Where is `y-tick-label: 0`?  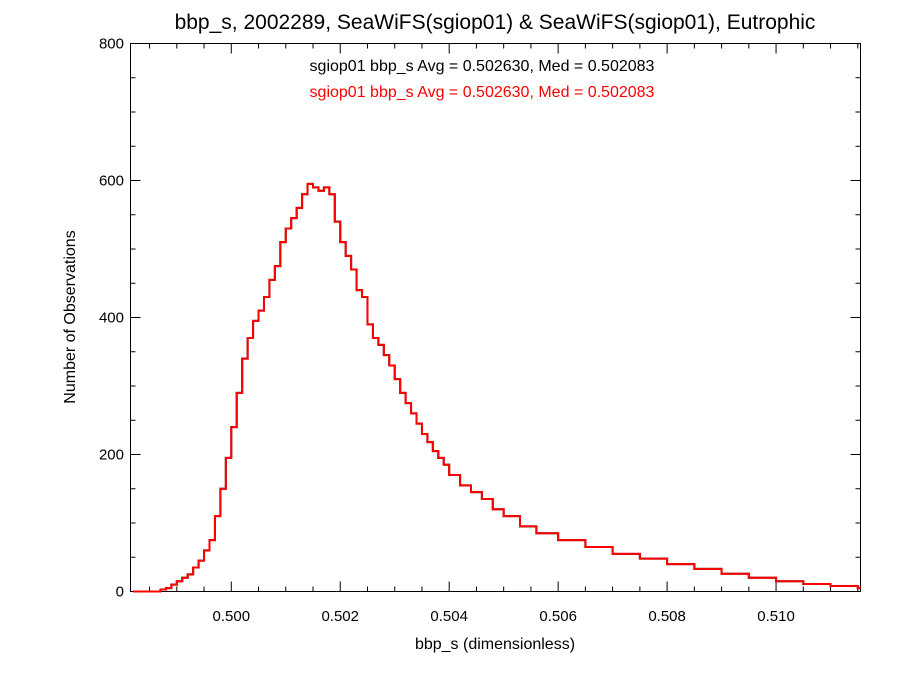 y-tick-label: 0 is located at coordinates (120, 592).